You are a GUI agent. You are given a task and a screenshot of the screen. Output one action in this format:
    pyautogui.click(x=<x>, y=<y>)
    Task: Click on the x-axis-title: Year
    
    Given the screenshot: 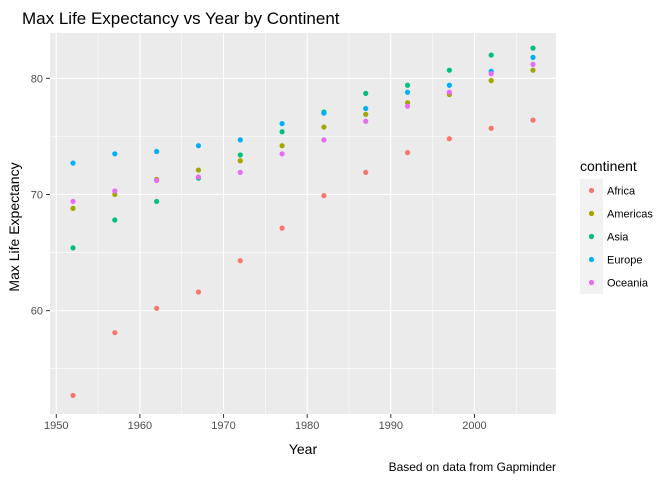 What is the action you would take?
    pyautogui.click(x=303, y=449)
    